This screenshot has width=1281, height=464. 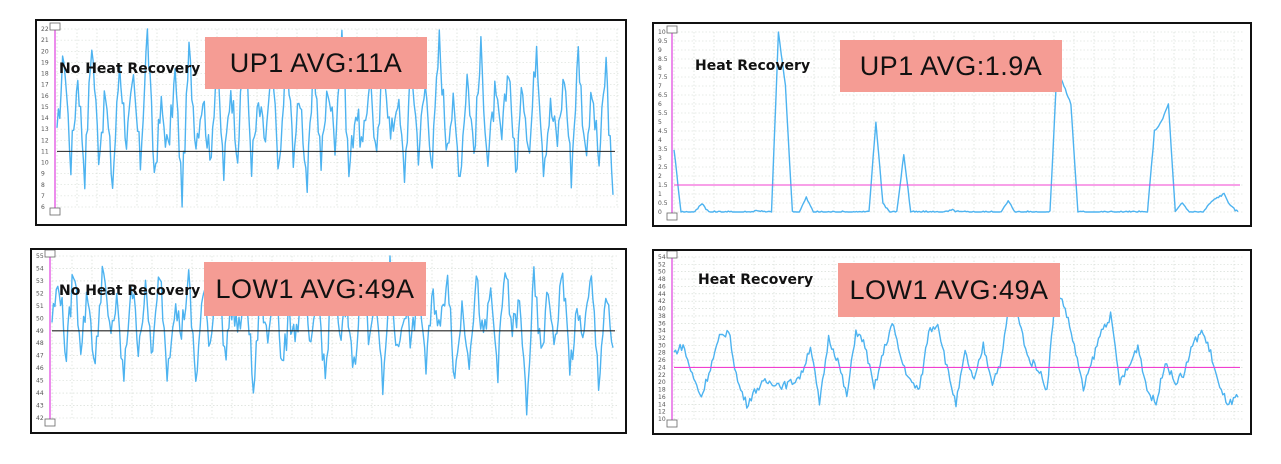 I want to click on y-tick-label: 4.5, so click(x=663, y=131).